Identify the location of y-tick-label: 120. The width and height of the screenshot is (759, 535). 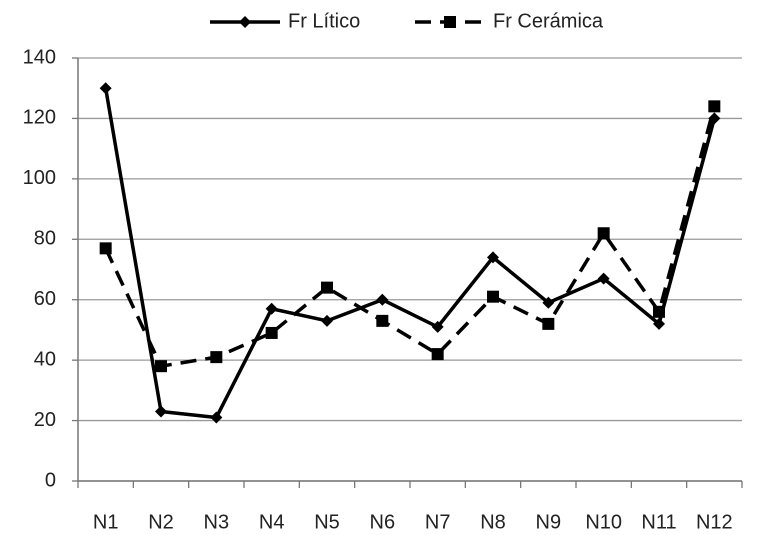
(39, 118).